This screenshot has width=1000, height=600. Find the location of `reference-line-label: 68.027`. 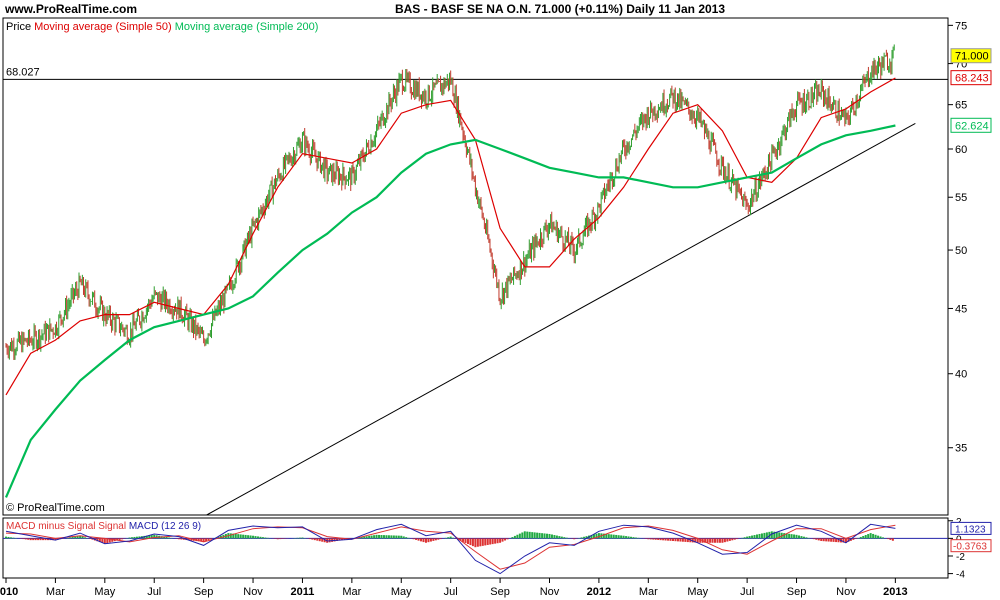

reference-line-label: 68.027 is located at coordinates (23, 72).